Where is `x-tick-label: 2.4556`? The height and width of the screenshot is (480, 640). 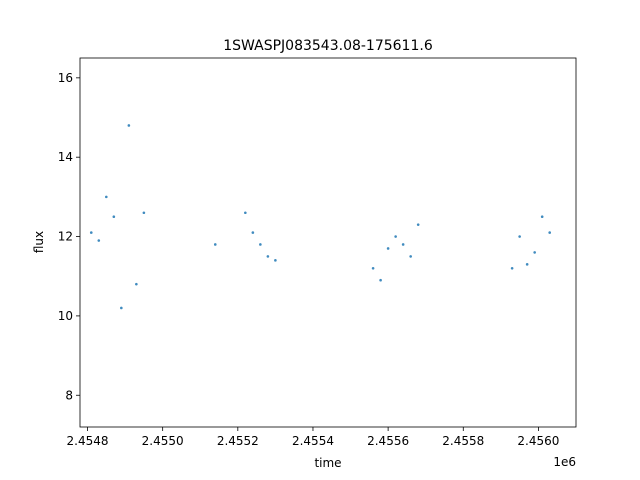
x-tick-label: 2.4556 is located at coordinates (388, 441).